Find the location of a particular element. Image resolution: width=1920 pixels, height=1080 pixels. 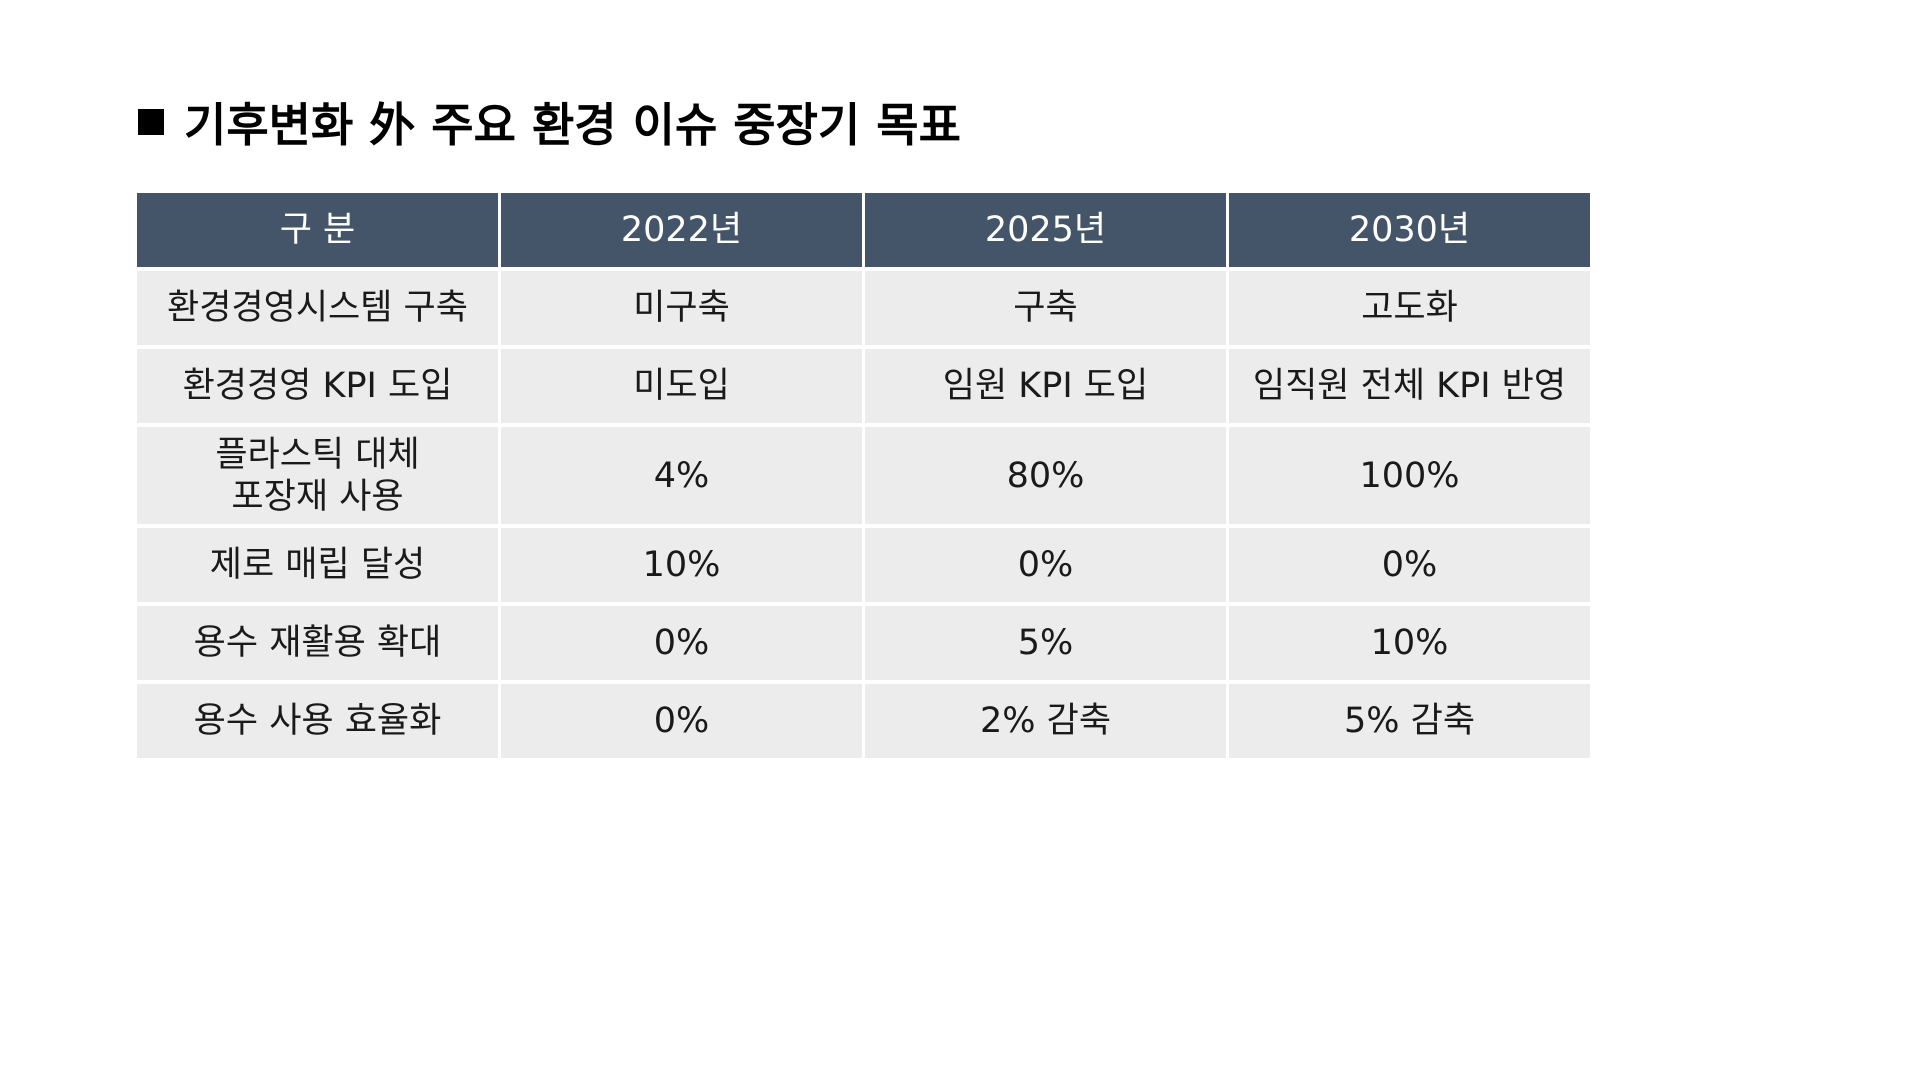

table-cell: 80% is located at coordinates (1045, 475).